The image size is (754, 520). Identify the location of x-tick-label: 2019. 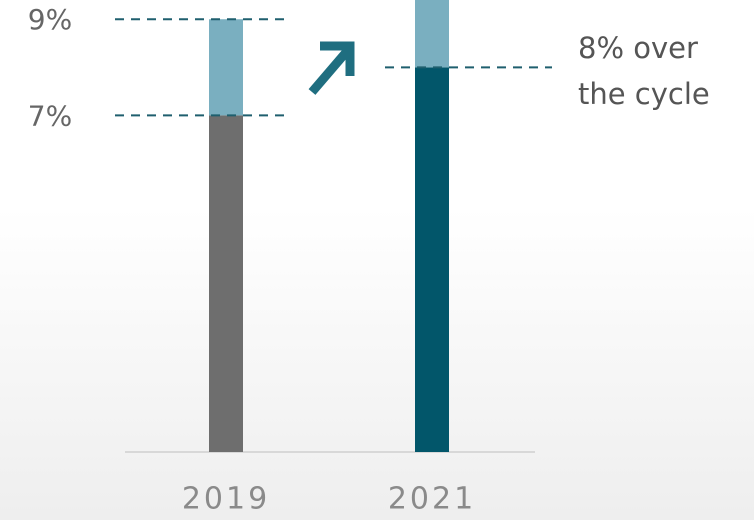
(226, 499).